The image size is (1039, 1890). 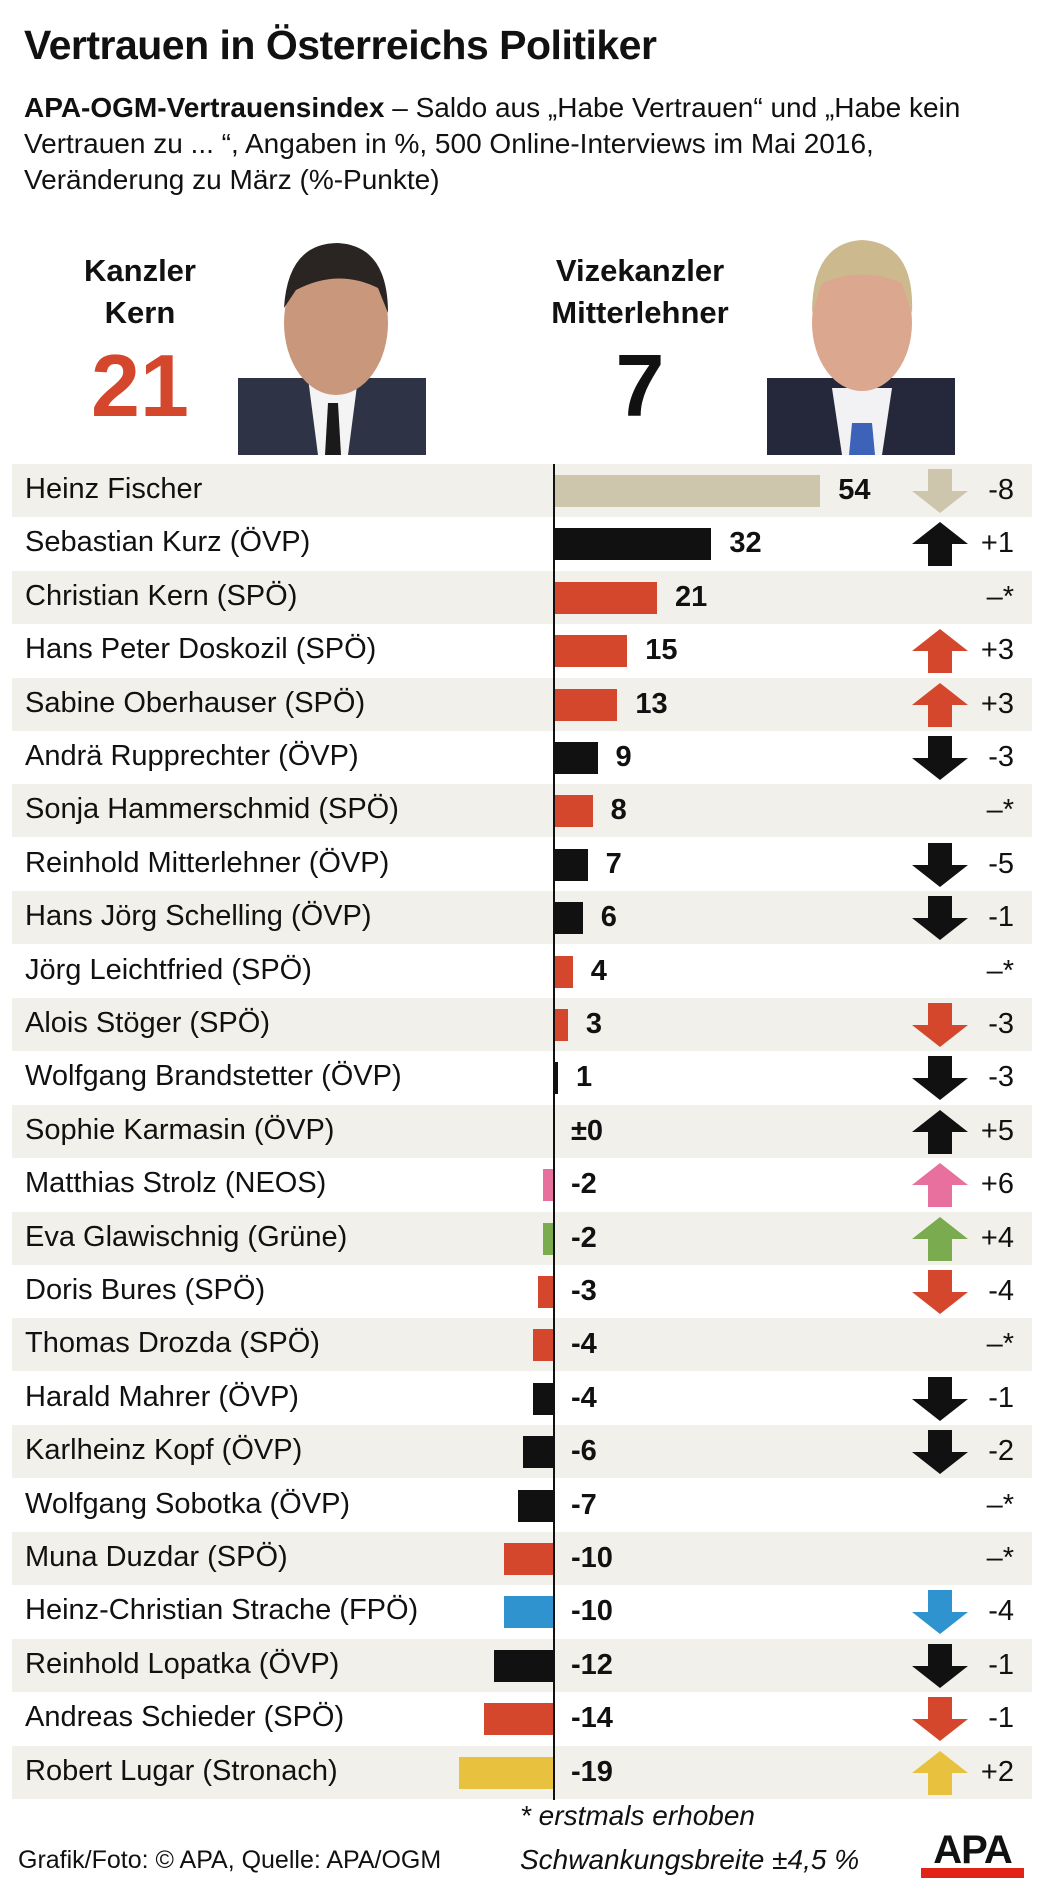 What do you see at coordinates (640, 292) in the screenshot?
I see `vice-chancellor-label: Vizekanzler Mitterlehner` at bounding box center [640, 292].